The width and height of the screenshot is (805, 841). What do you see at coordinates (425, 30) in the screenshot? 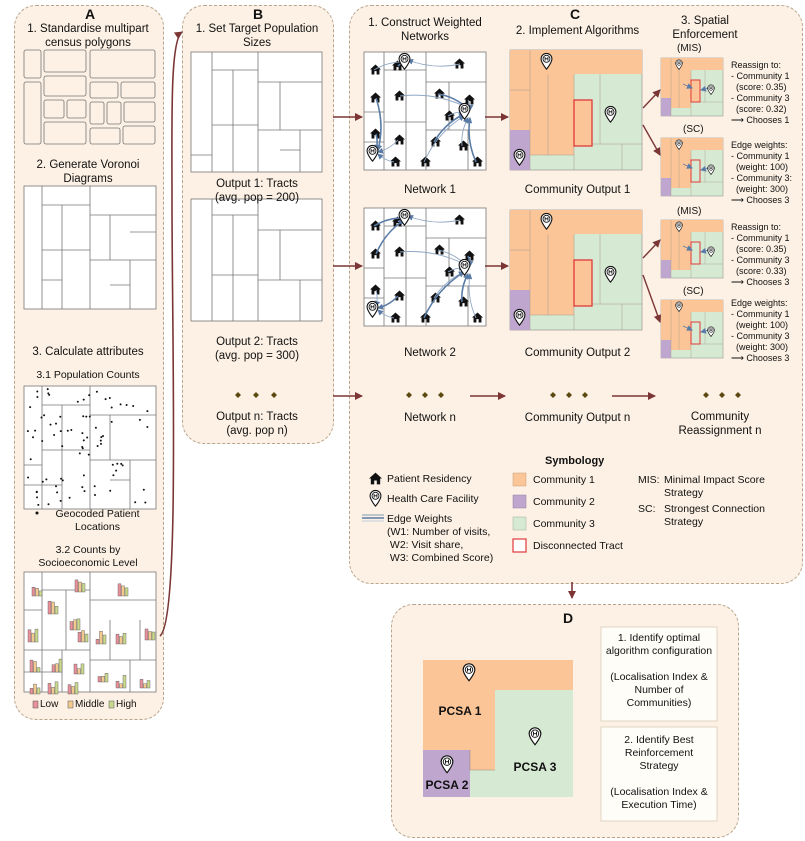
I see `c-col1-title: 1. Construct Weighted Networks` at bounding box center [425, 30].